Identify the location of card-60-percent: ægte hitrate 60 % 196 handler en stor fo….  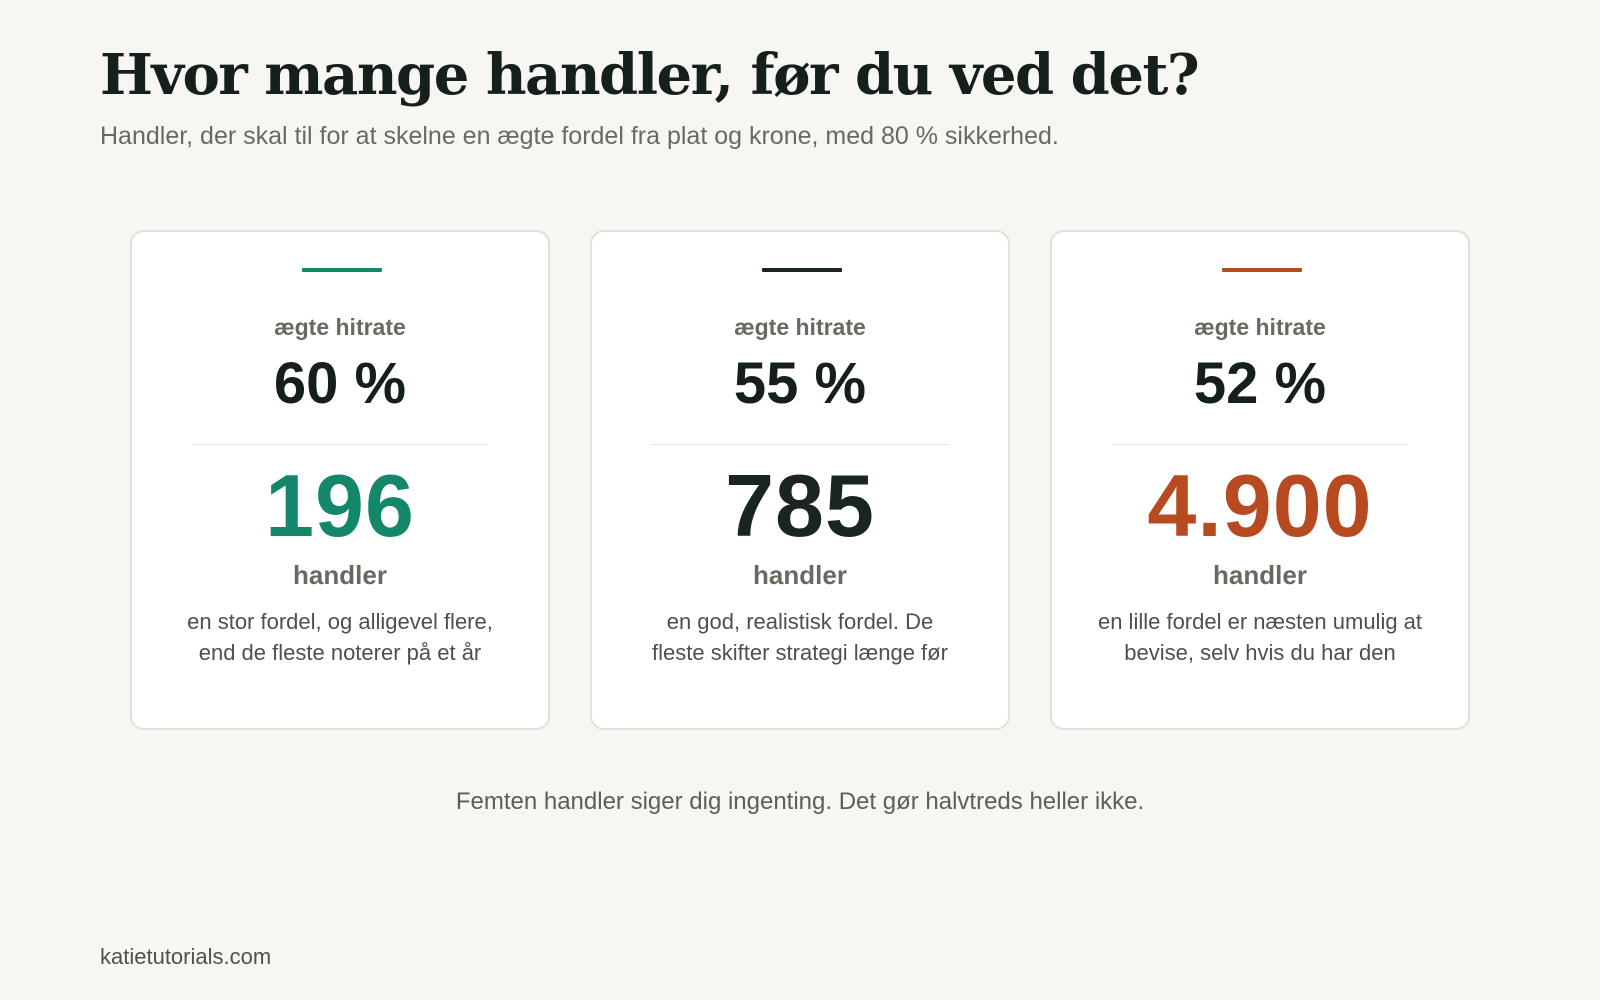
(340, 480).